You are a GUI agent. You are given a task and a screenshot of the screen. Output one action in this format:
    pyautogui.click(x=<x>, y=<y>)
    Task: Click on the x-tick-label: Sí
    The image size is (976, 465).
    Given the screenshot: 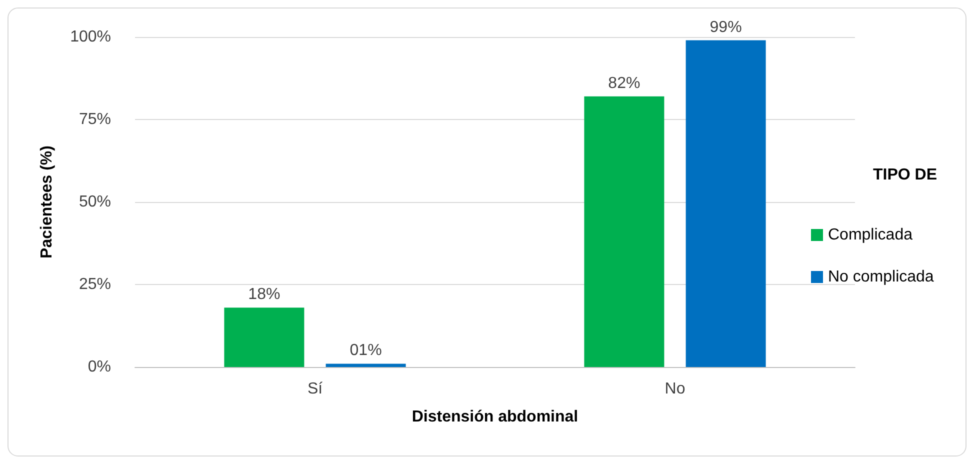 What is the action you would take?
    pyautogui.click(x=315, y=389)
    